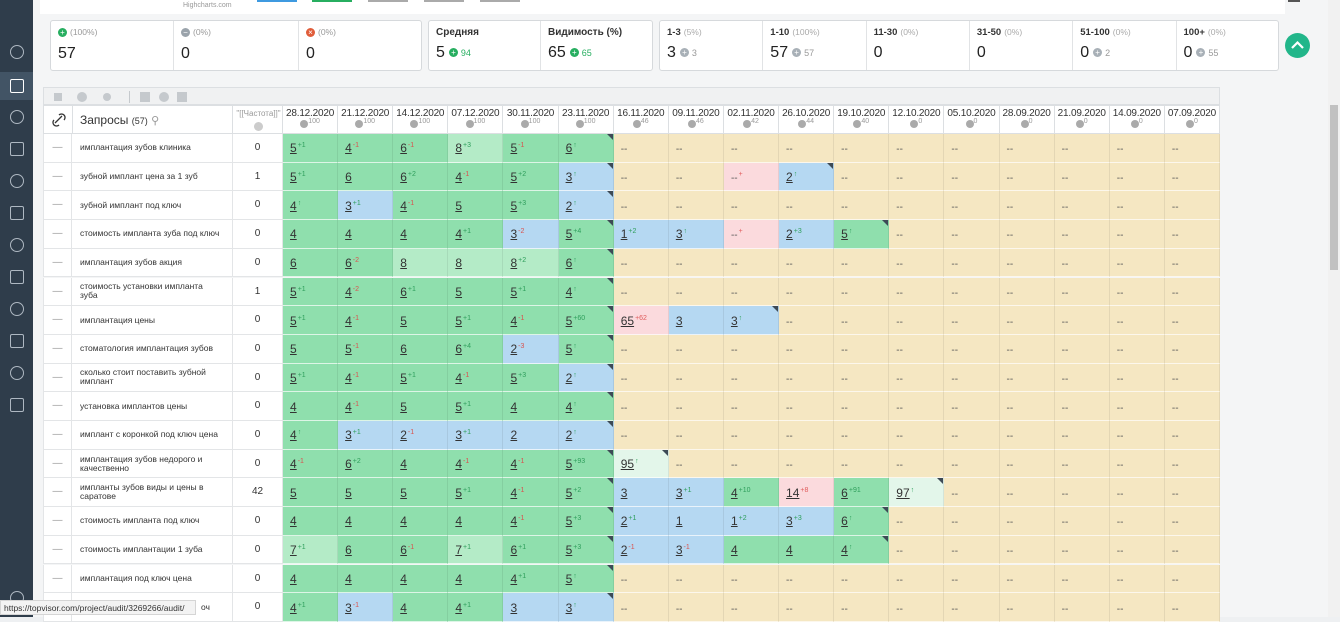  What do you see at coordinates (293, 550) in the screenshot?
I see `position: 7` at bounding box center [293, 550].